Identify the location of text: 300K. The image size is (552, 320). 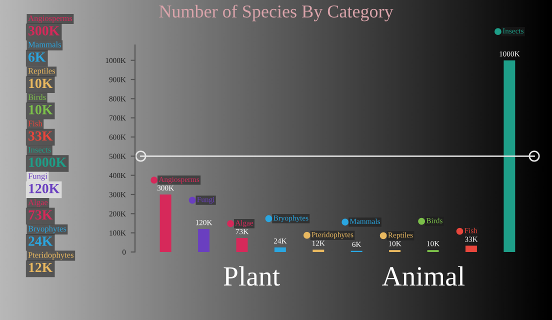
(44, 31).